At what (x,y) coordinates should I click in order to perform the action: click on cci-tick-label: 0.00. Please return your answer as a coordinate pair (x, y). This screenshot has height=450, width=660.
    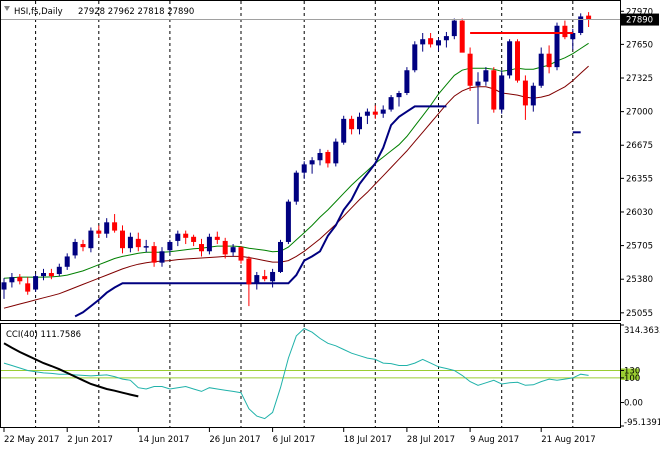
    Looking at the image, I should click on (633, 404).